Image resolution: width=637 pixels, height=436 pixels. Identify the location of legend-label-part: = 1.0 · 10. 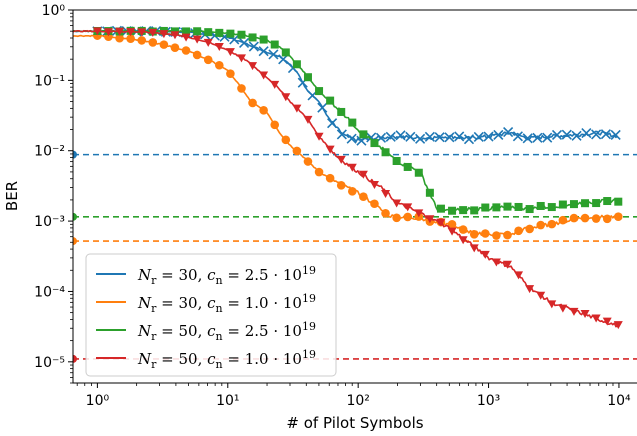
(262, 303).